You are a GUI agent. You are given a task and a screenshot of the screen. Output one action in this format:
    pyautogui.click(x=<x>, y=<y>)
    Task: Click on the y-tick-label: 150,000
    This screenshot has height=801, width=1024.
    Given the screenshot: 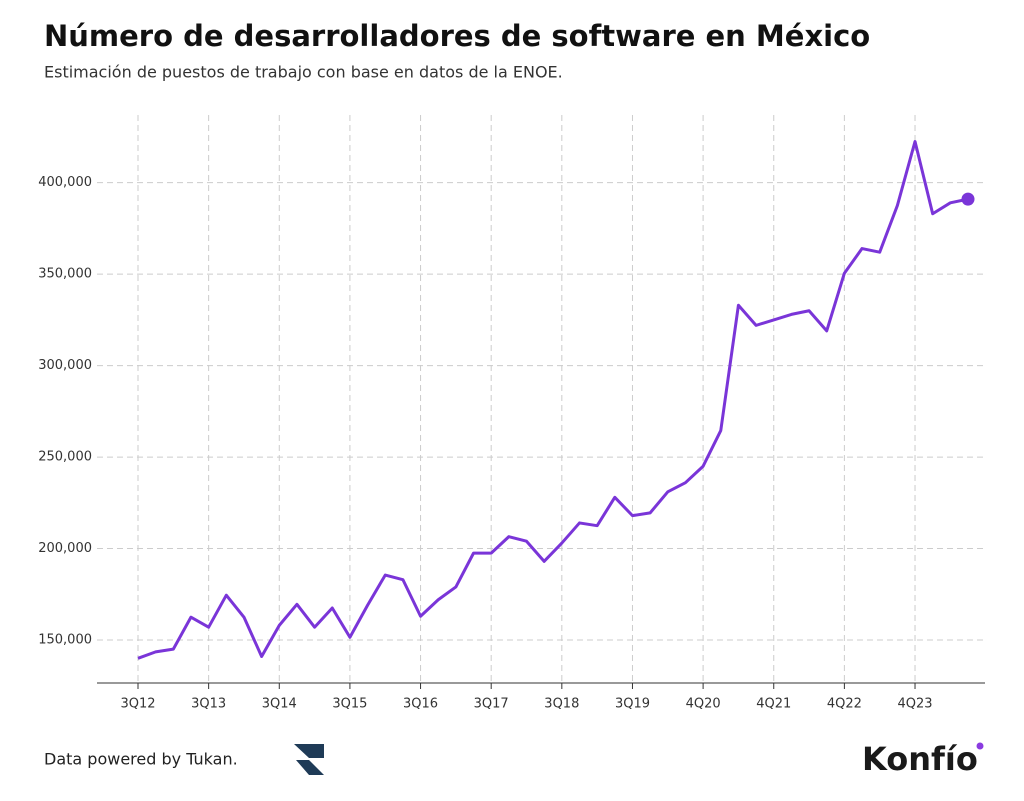 What is the action you would take?
    pyautogui.click(x=65, y=640)
    